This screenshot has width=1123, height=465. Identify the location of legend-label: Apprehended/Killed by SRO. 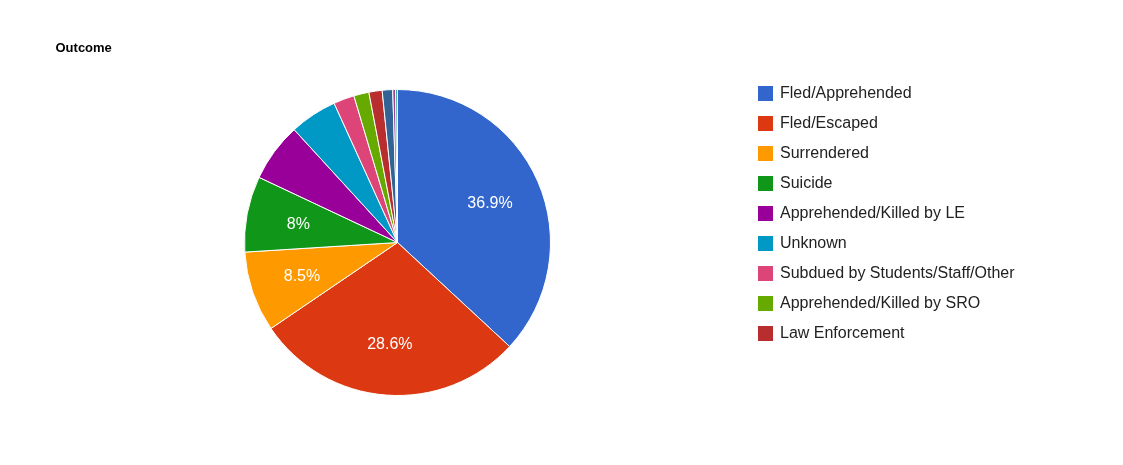
(880, 303).